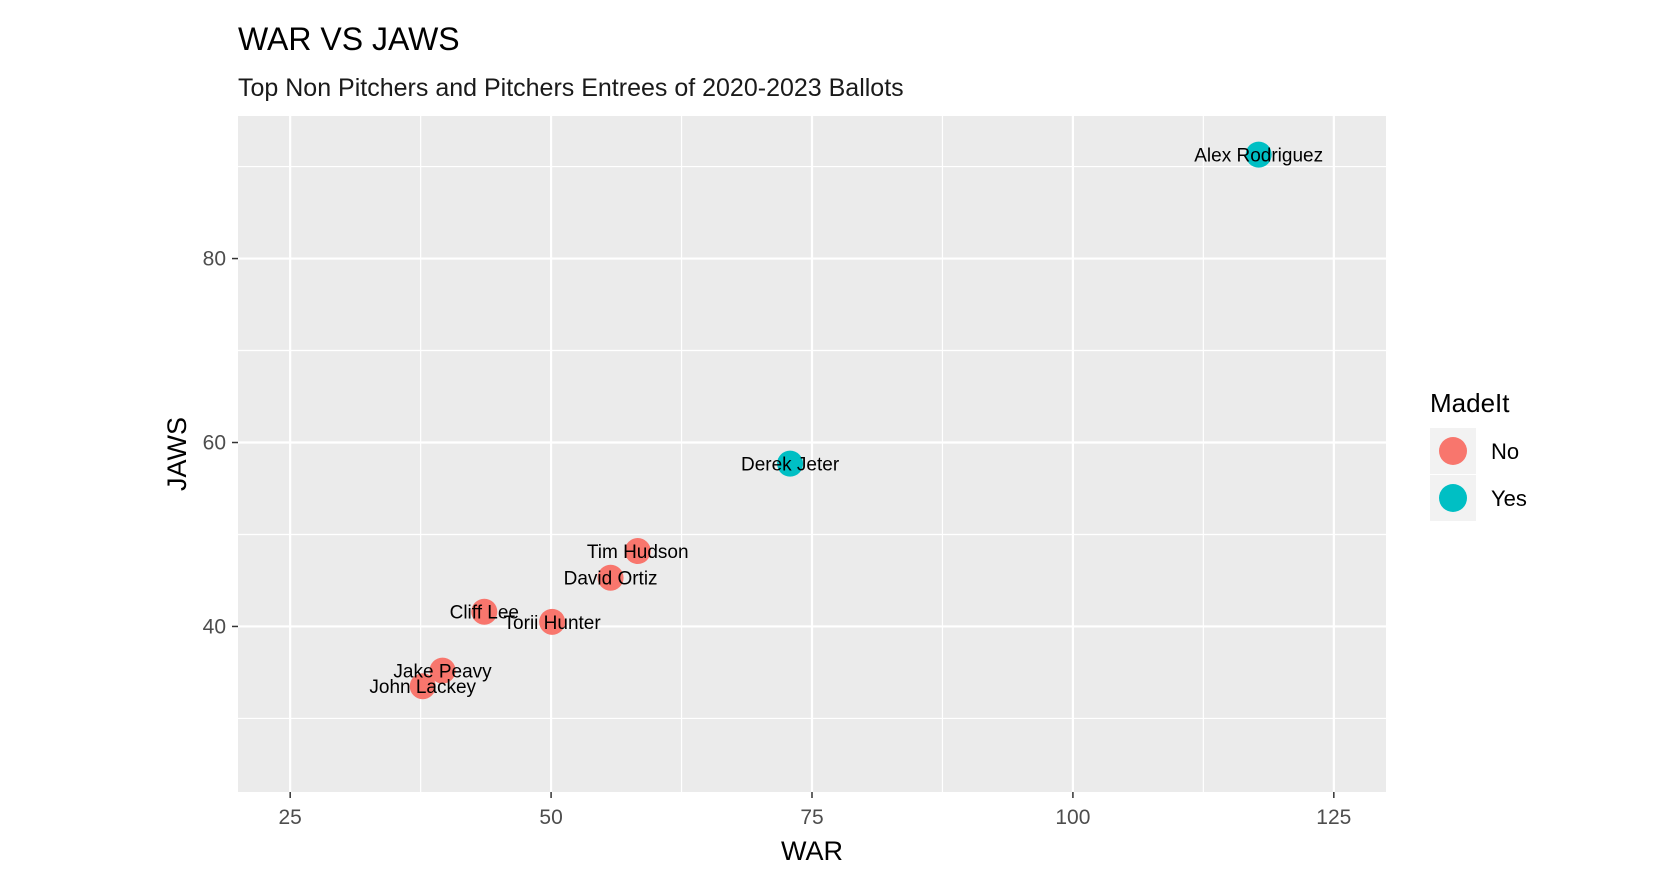 The height and width of the screenshot is (876, 1676). I want to click on x-tick-label: 25, so click(290, 817).